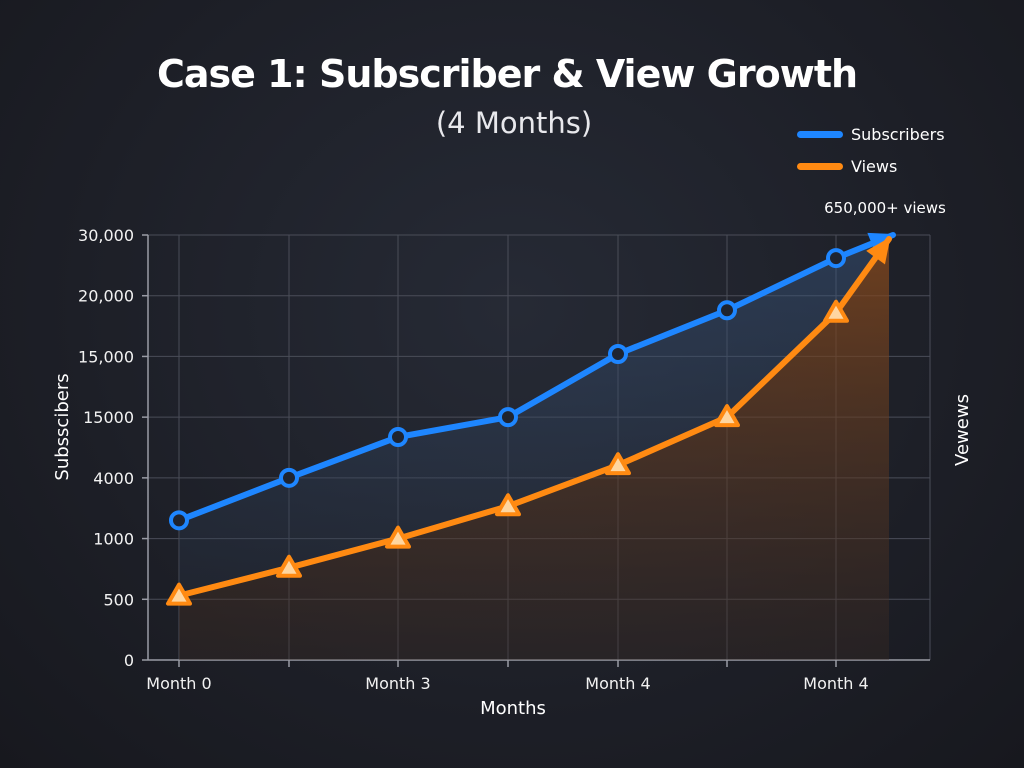 The image size is (1024, 768). Describe the element at coordinates (507, 74) in the screenshot. I see `chart-title: Case 1: Subscriber & View Growth` at that location.